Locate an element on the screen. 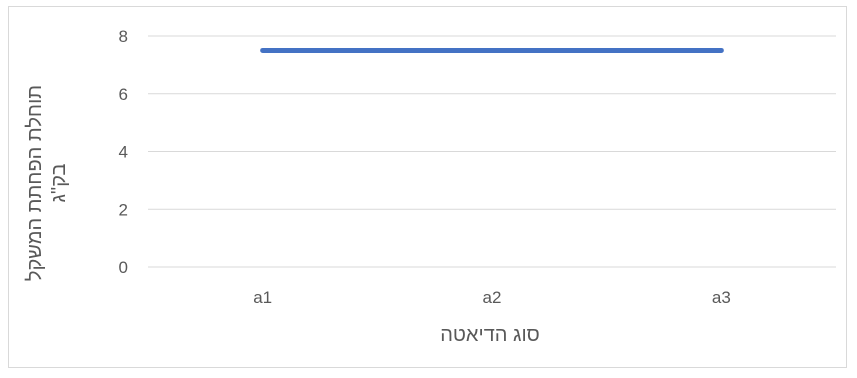 The image size is (857, 378). y-tick-label-2: 2 is located at coordinates (123, 209).